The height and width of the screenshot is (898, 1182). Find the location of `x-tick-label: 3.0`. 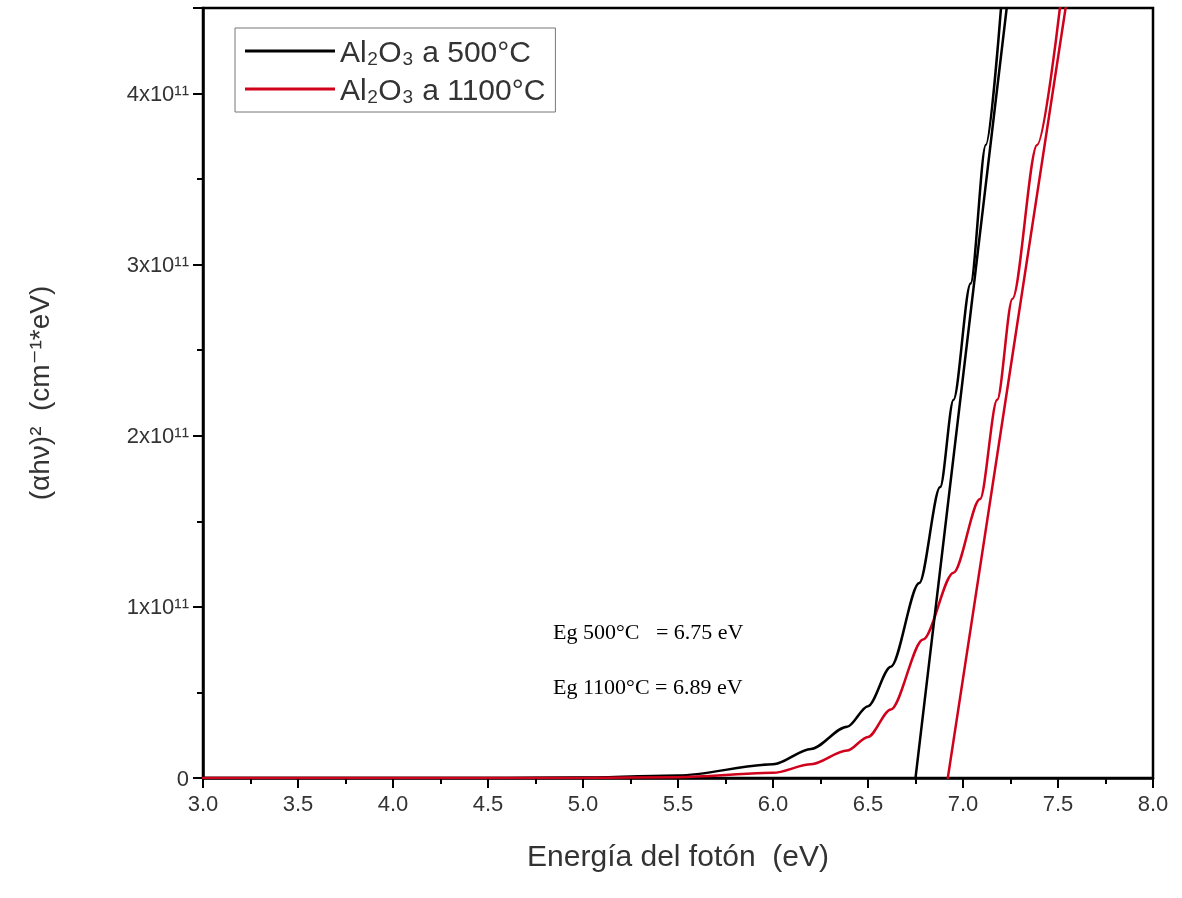

x-tick-label: 3.0 is located at coordinates (203, 803).